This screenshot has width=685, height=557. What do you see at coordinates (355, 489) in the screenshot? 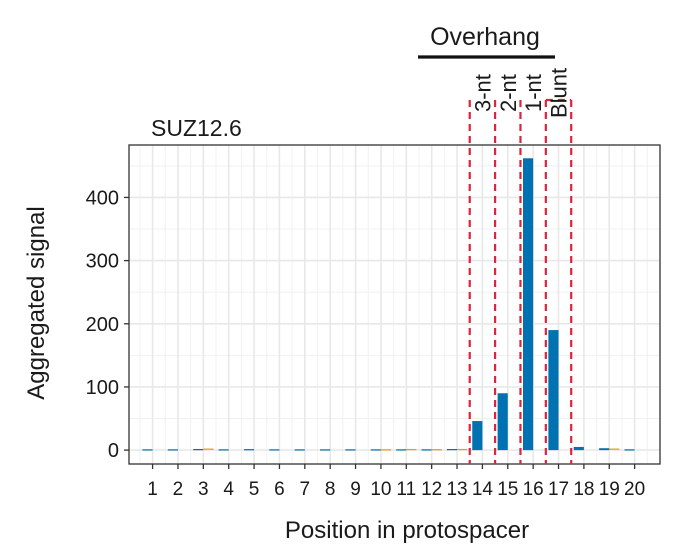
I see `x-tick-label-9: 9` at bounding box center [355, 489].